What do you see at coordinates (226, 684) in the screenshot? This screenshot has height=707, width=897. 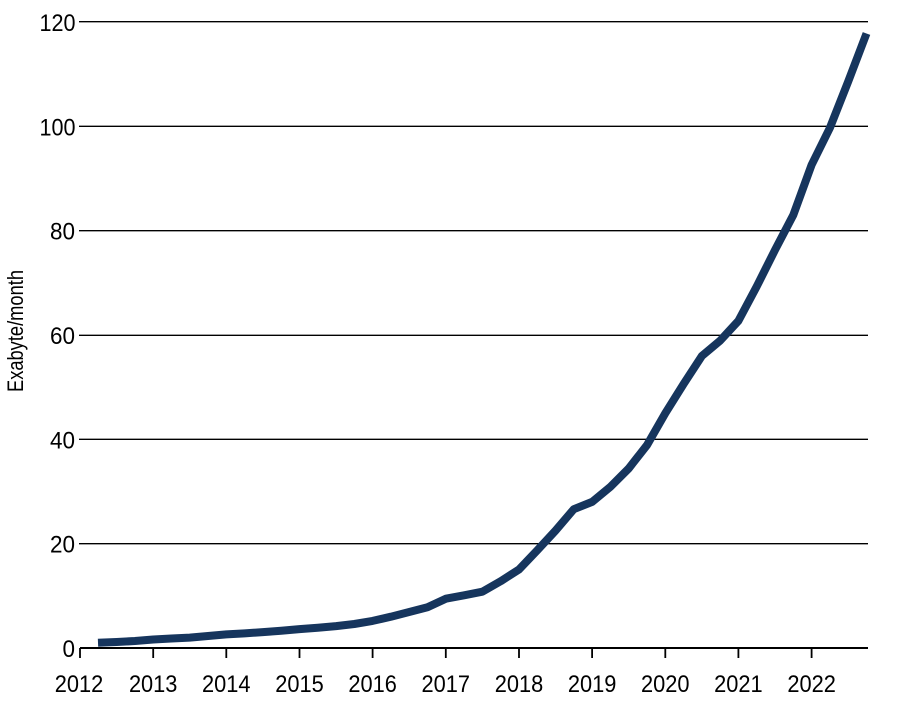 I see `svg-text: 2014` at bounding box center [226, 684].